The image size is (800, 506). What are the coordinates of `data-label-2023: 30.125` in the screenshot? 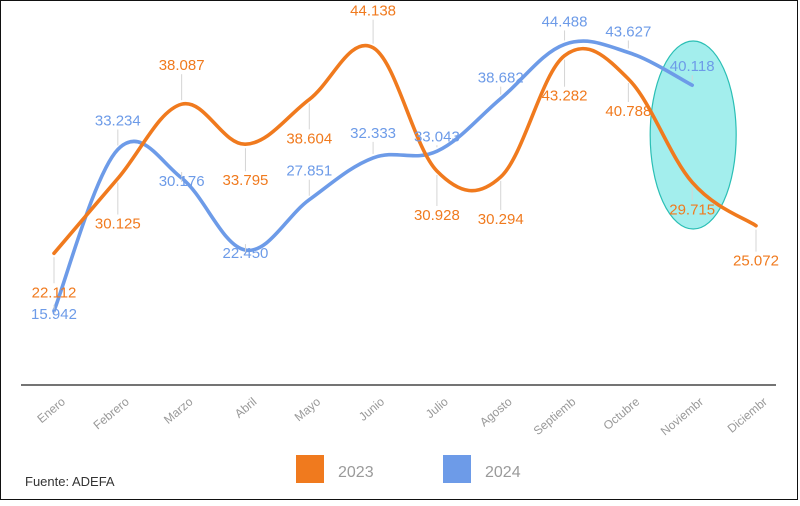 It's located at (118, 224).